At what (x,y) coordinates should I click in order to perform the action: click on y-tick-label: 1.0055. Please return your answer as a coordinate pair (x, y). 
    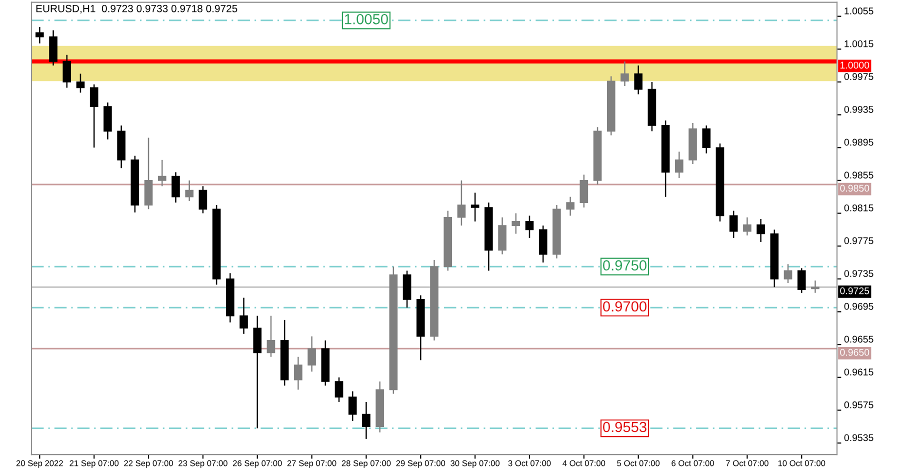
    Looking at the image, I should click on (859, 11).